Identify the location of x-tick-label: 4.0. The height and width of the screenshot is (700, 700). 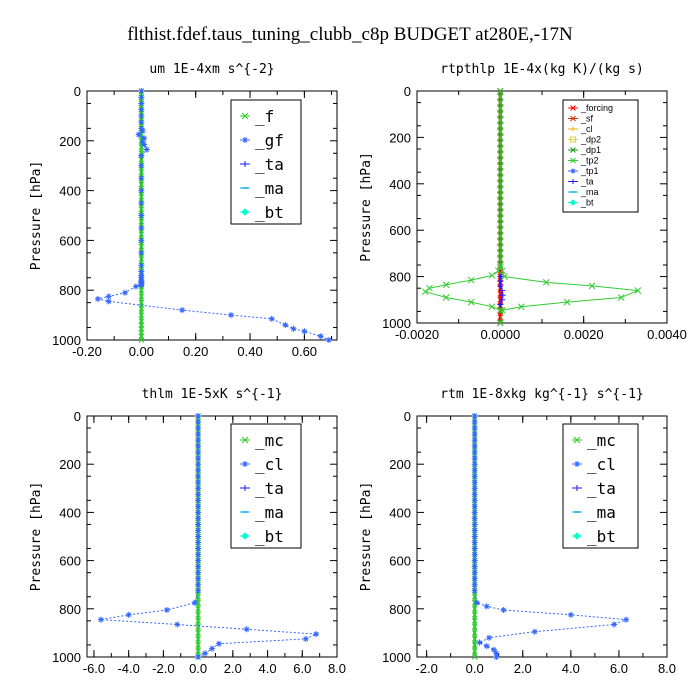
(571, 668).